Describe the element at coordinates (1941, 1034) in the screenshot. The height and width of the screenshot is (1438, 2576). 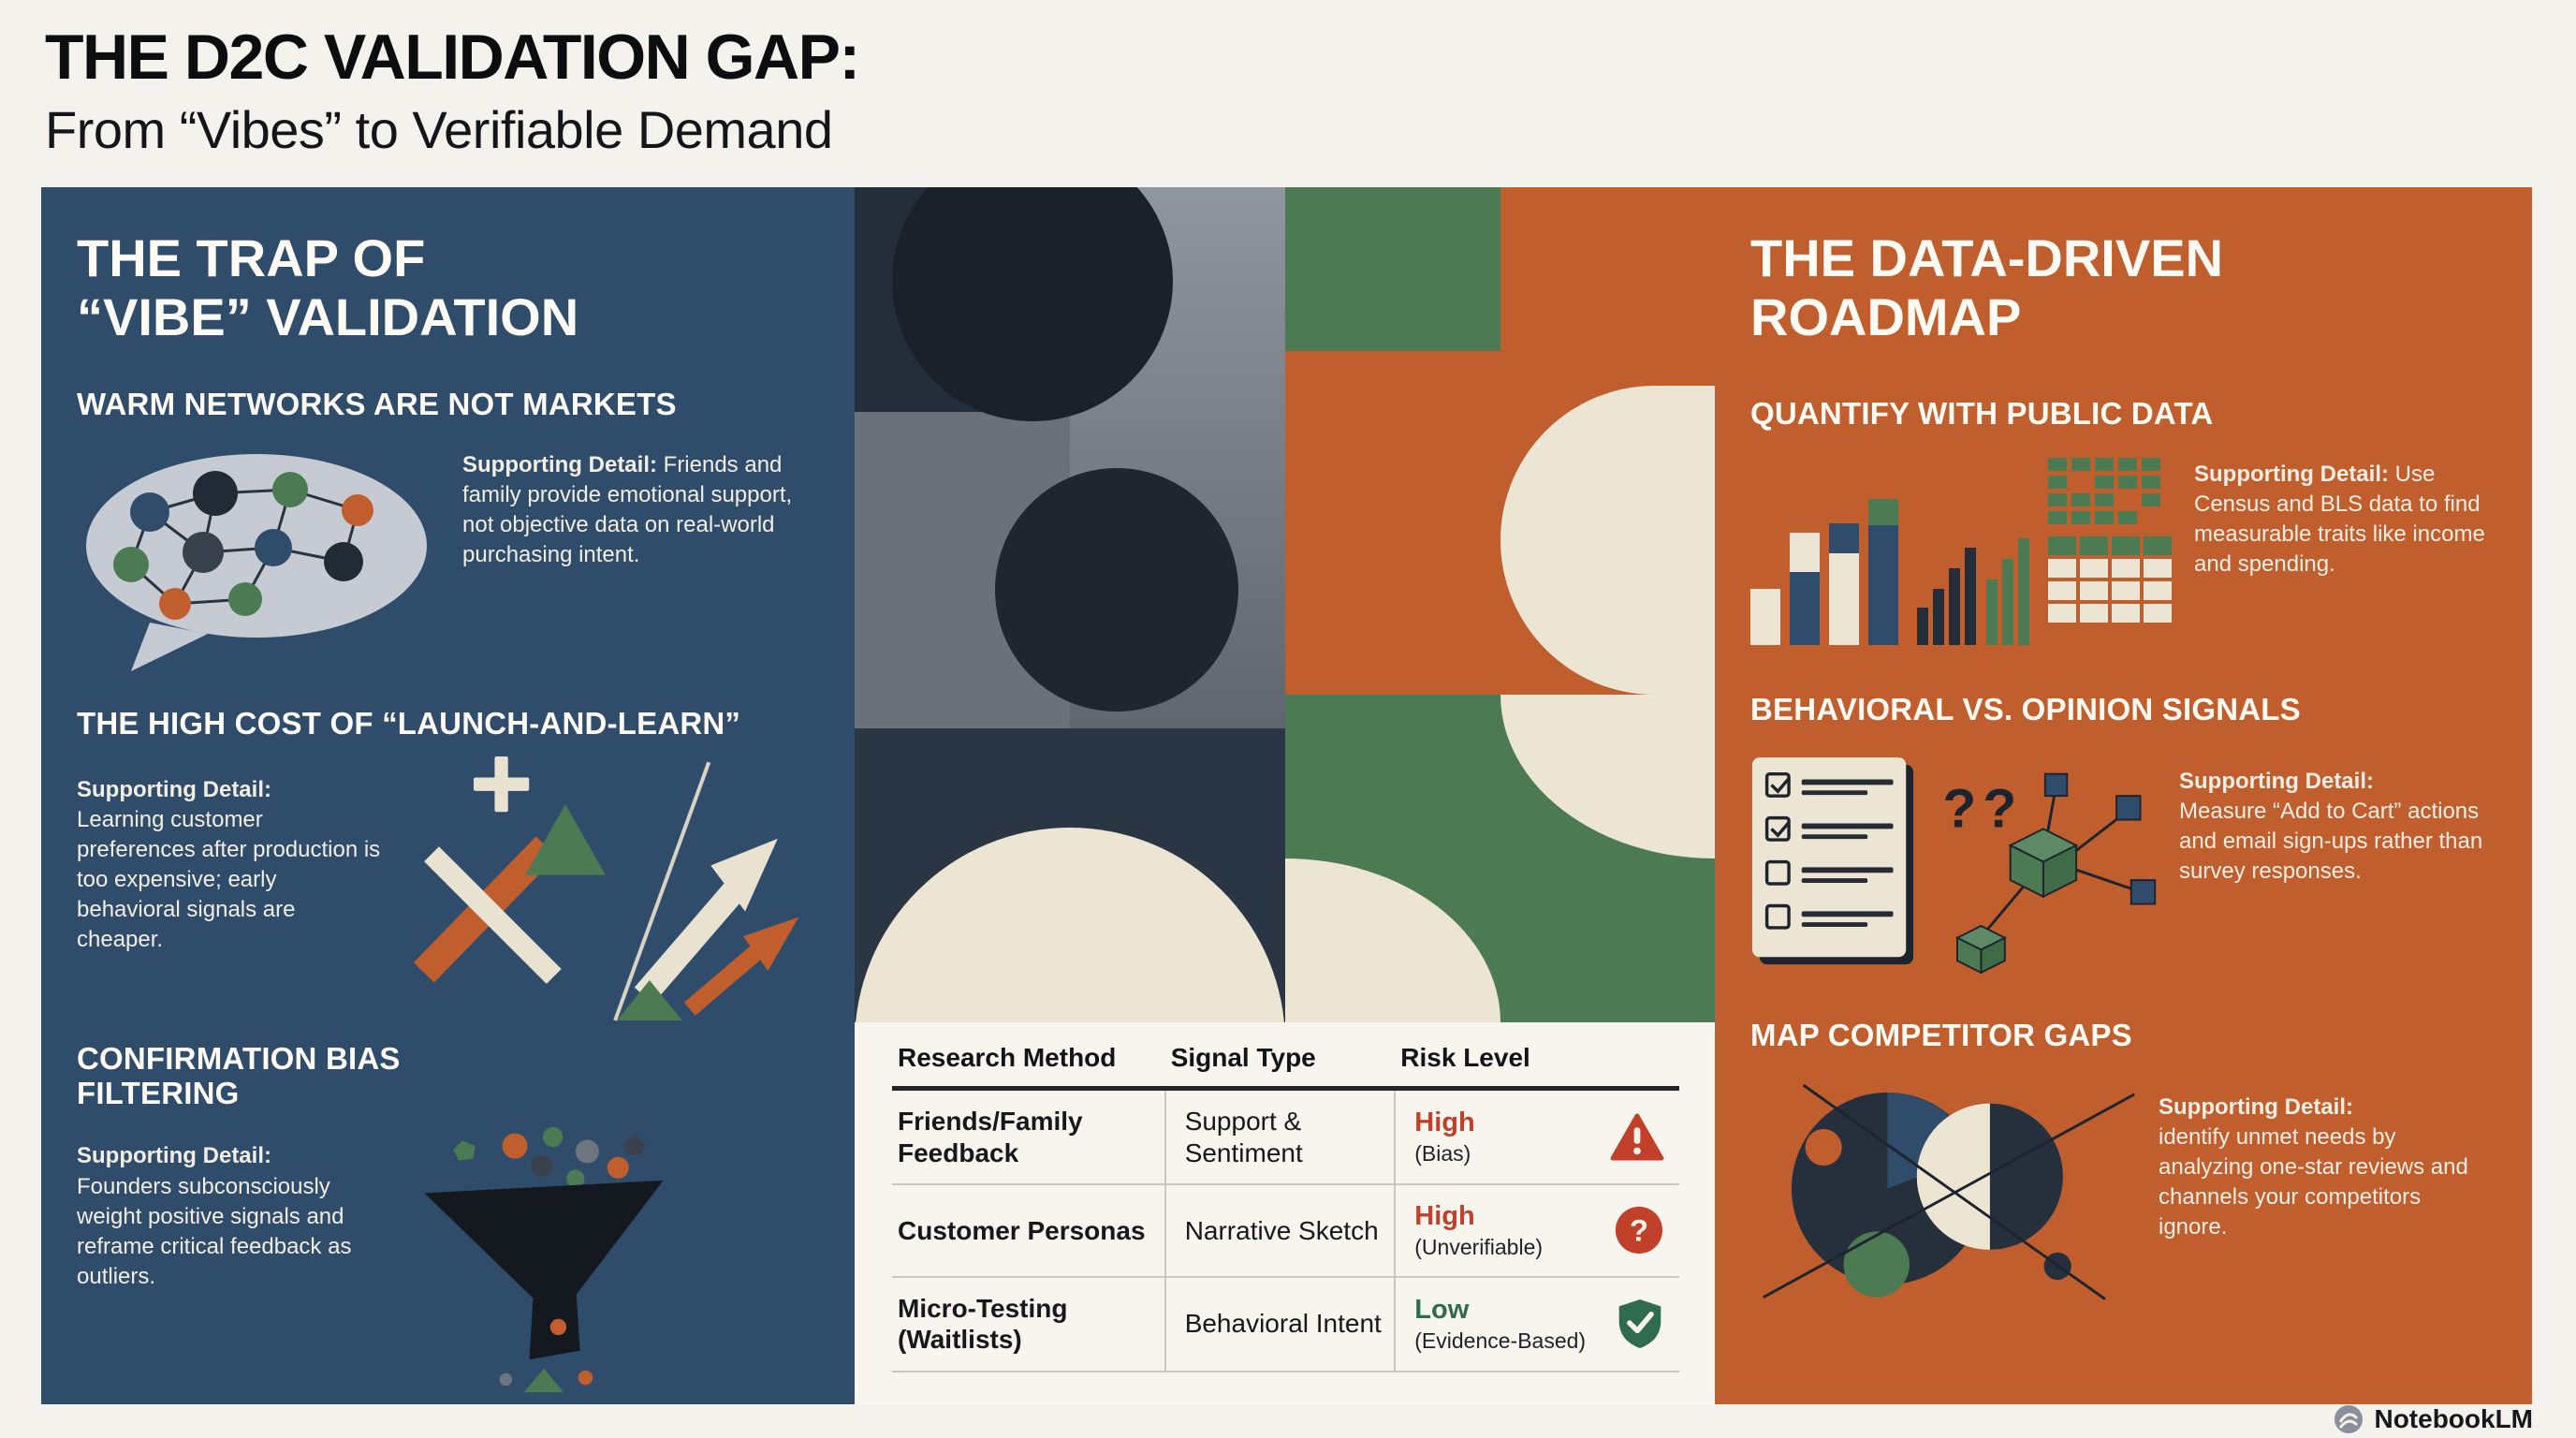
I see `section-heading-competitor-gaps: MAP COMPETITOR GAPS` at that location.